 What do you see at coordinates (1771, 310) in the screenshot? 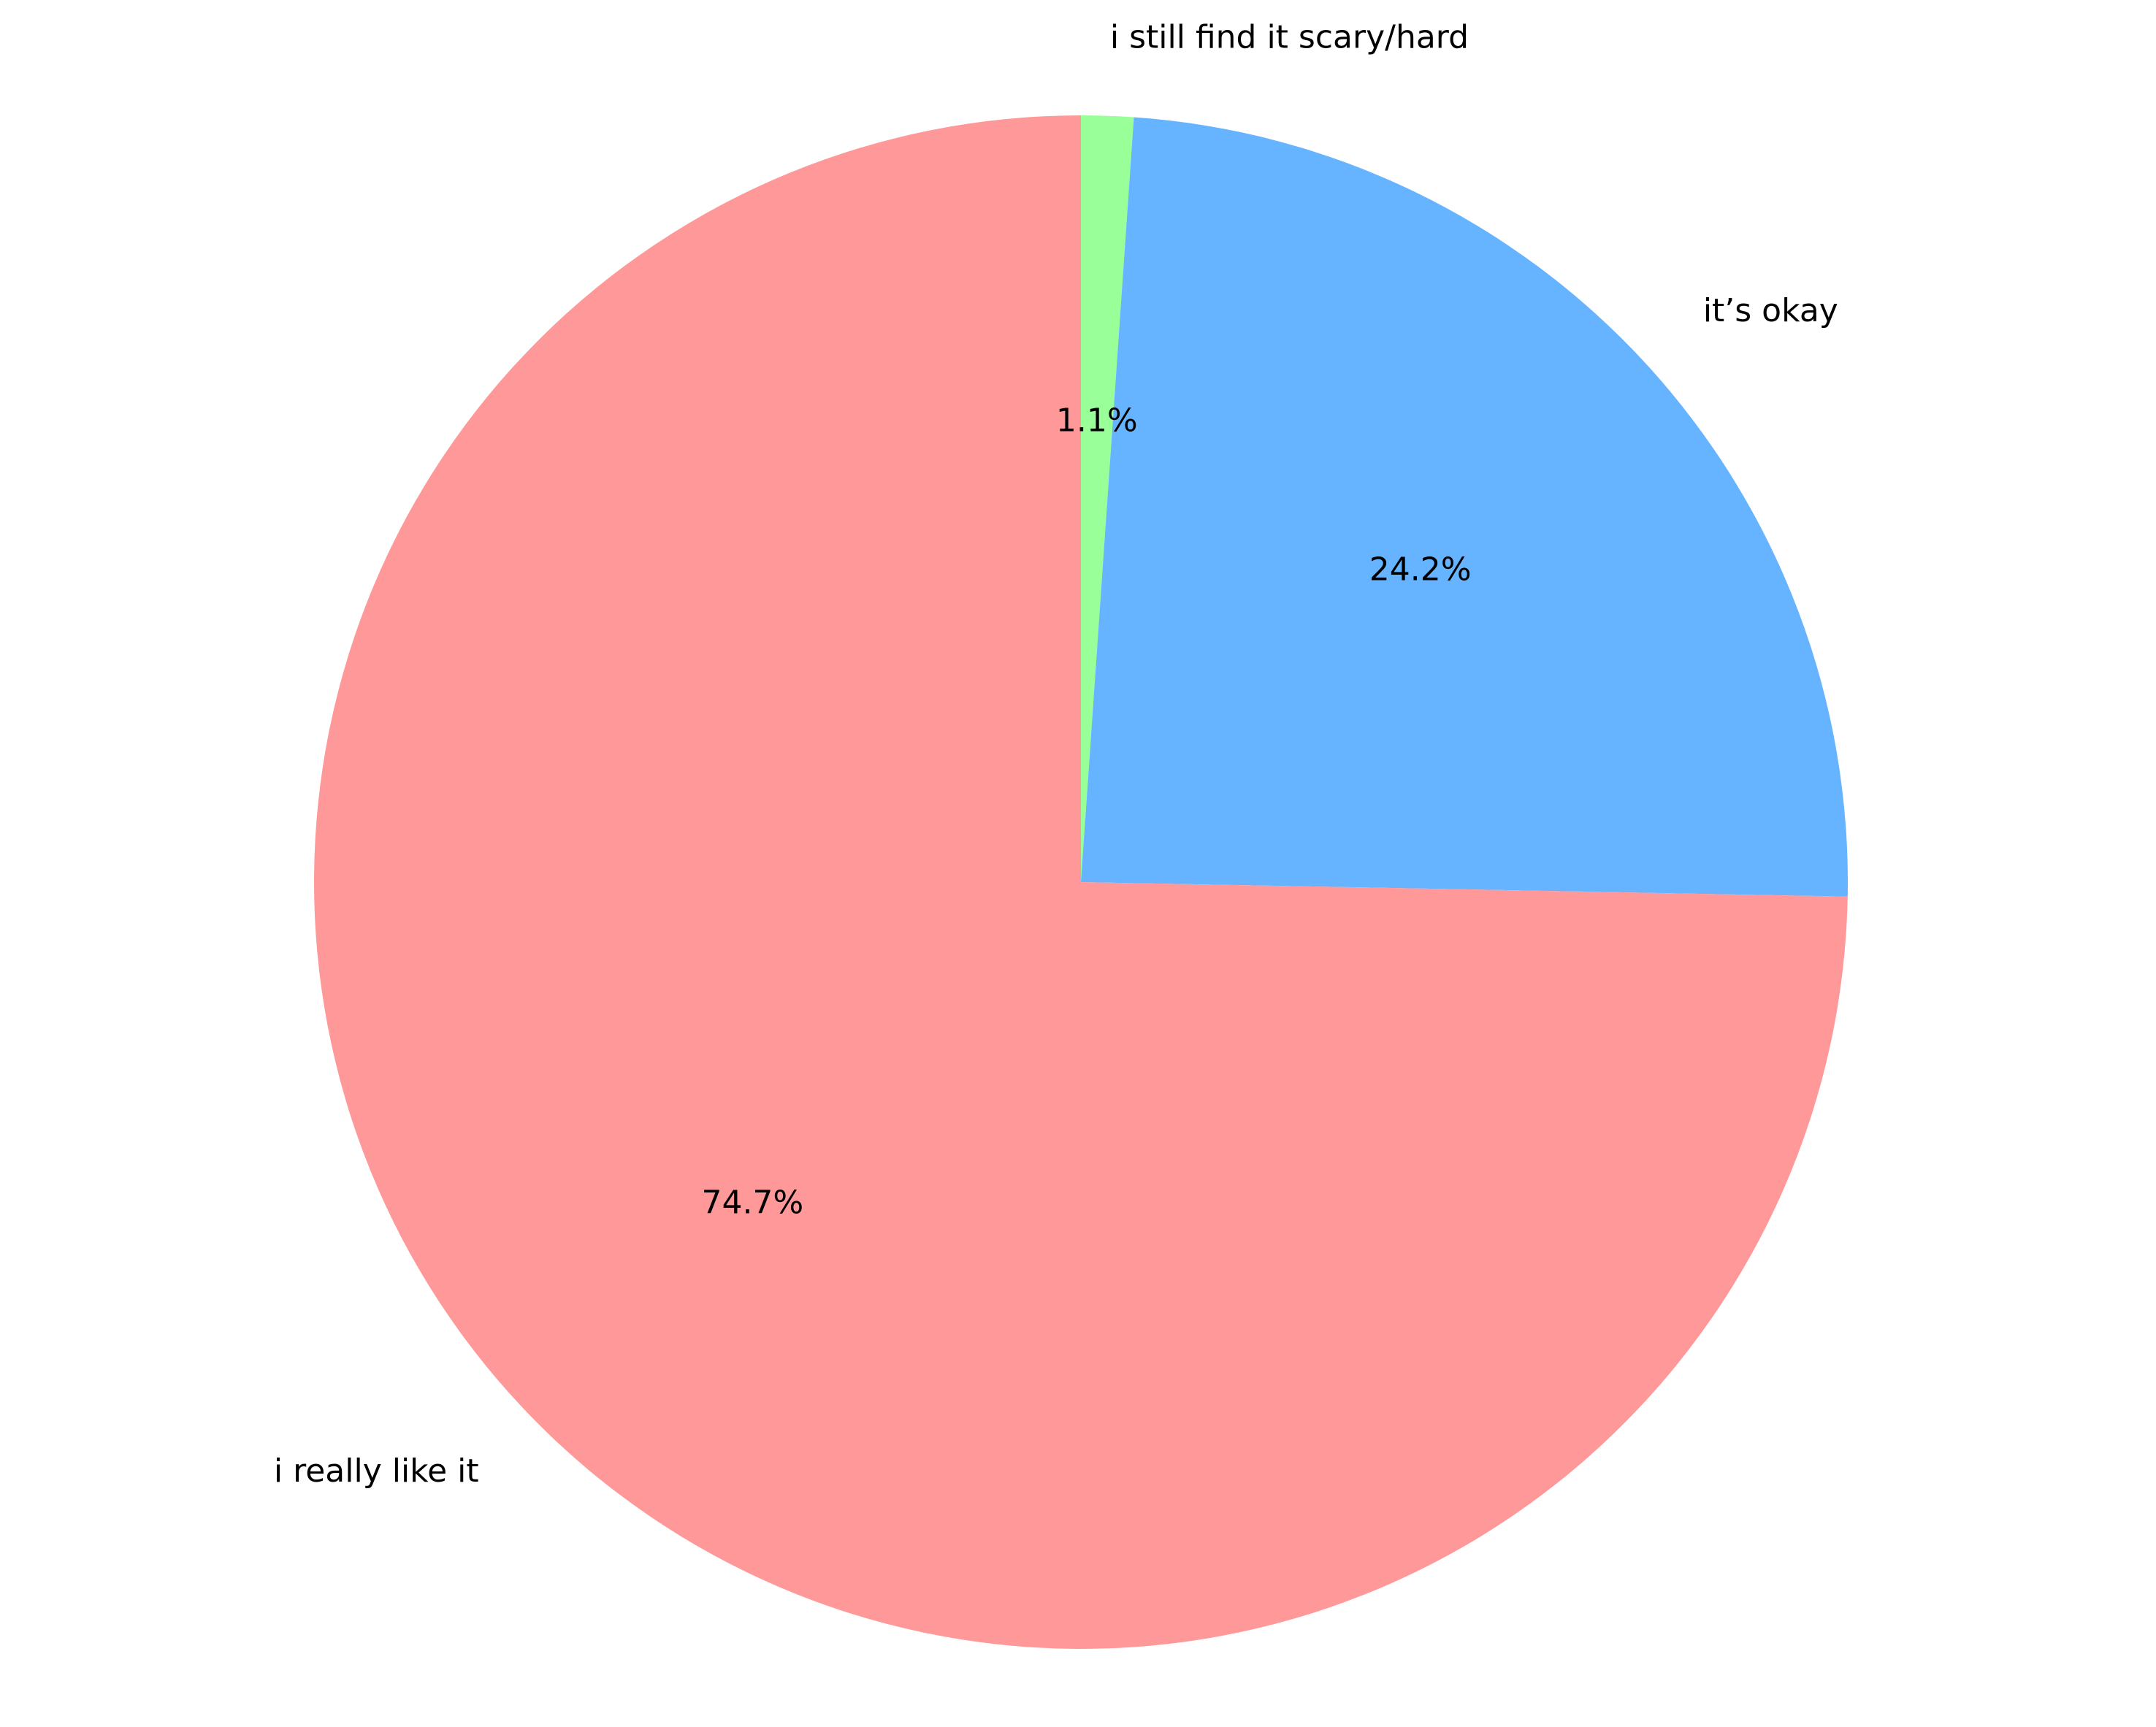
I see `slice-label-it-s-okay: it’s okay` at bounding box center [1771, 310].